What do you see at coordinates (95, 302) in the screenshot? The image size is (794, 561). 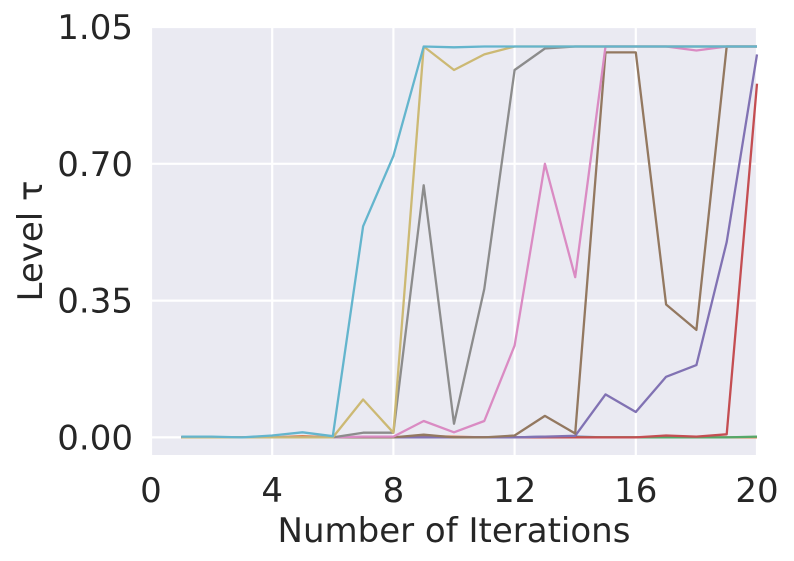 I see `y-tick-label: 0.35` at bounding box center [95, 302].